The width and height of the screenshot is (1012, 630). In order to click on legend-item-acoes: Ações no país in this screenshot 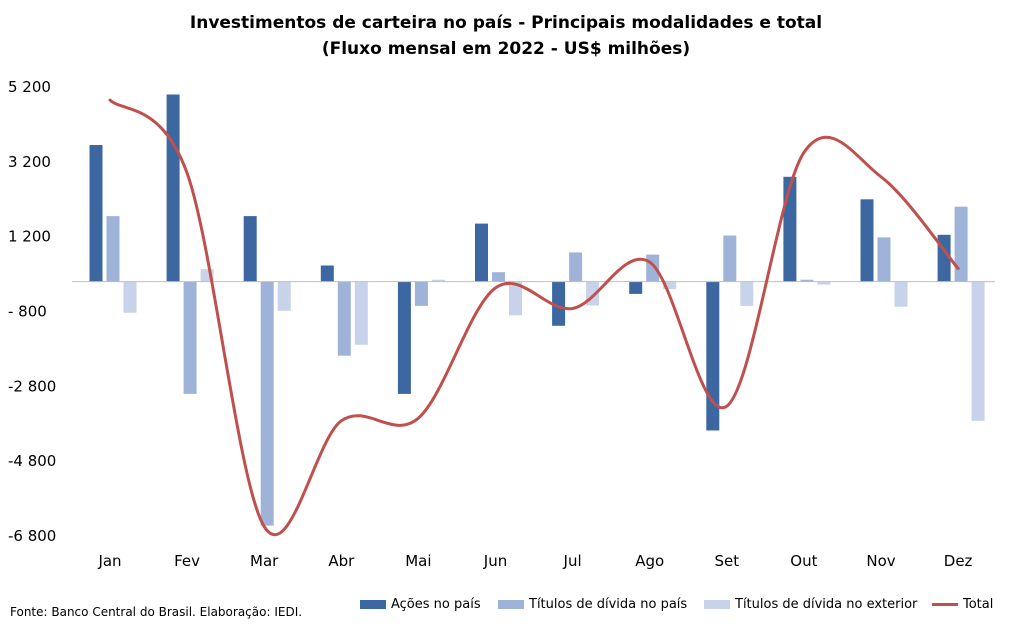, I will do `click(420, 604)`.